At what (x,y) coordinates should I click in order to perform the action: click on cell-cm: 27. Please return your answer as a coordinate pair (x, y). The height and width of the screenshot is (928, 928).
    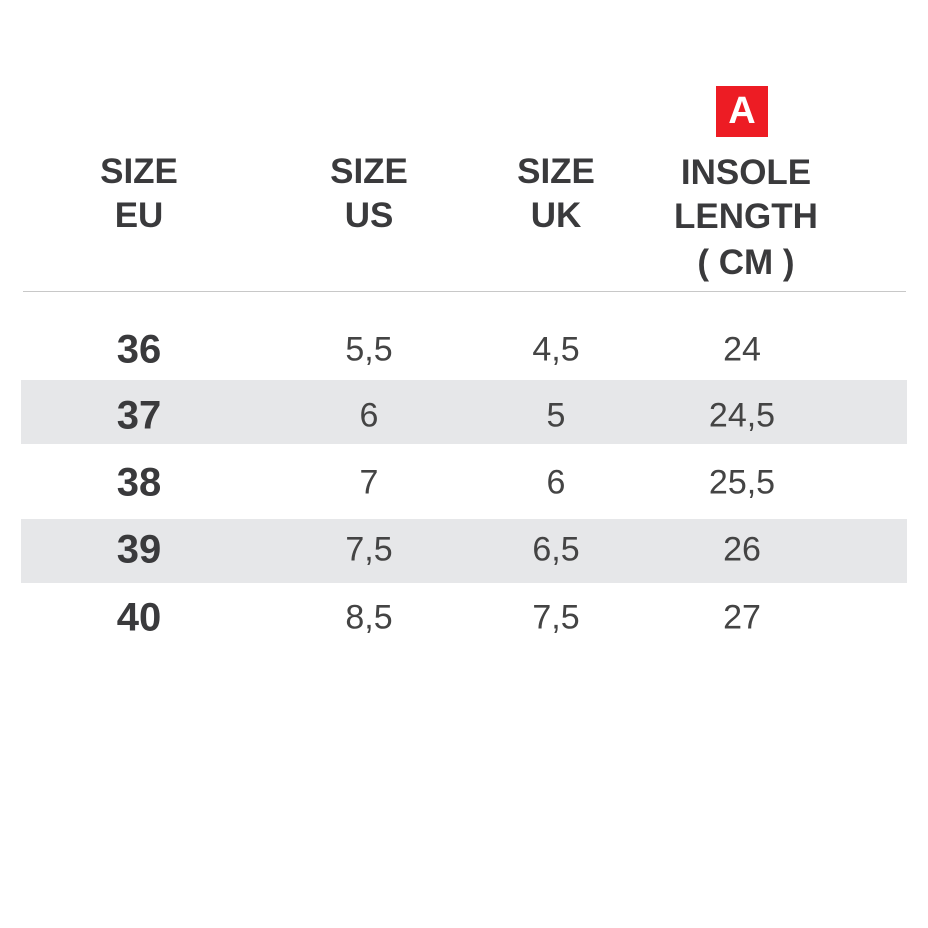
    Looking at the image, I should click on (742, 617).